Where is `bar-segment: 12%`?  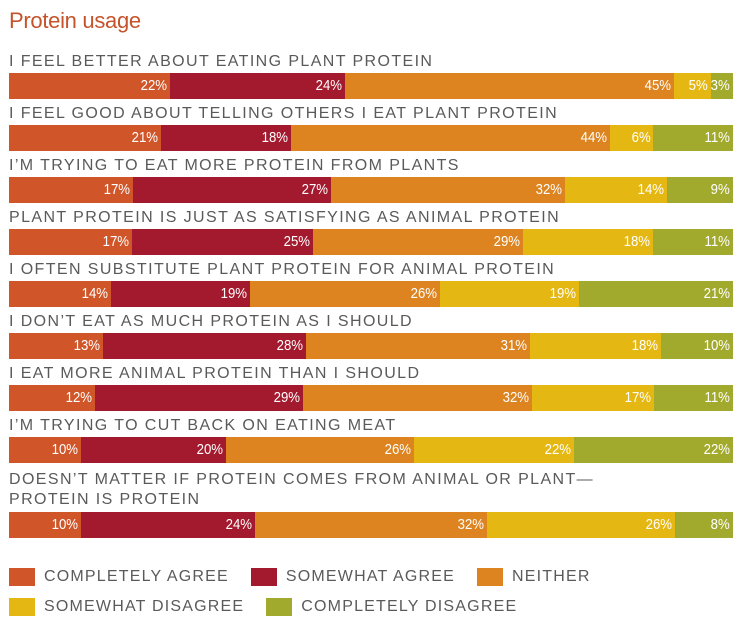 bar-segment: 12% is located at coordinates (52, 398).